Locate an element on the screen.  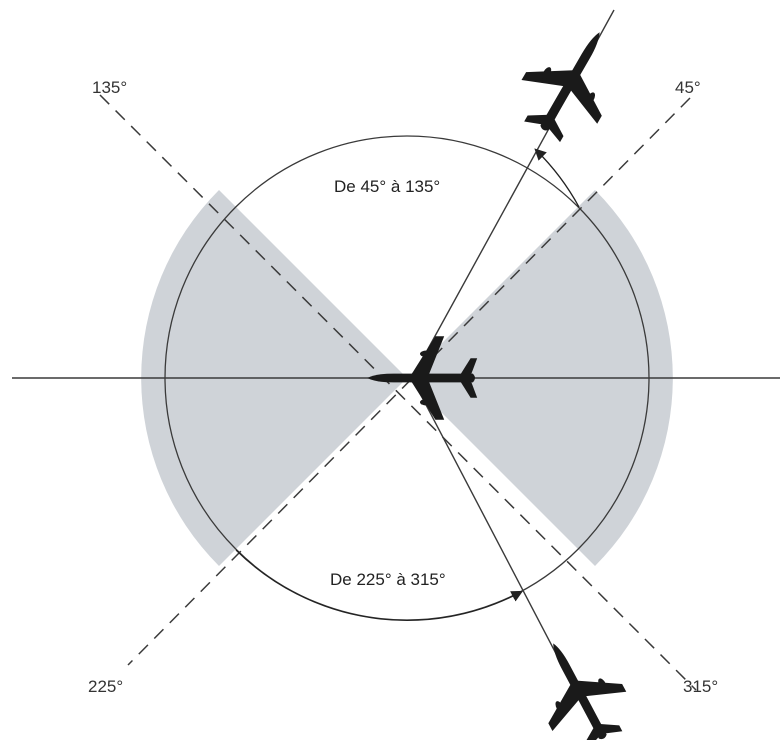
upper-arc-arrow is located at coordinates (557, 178).